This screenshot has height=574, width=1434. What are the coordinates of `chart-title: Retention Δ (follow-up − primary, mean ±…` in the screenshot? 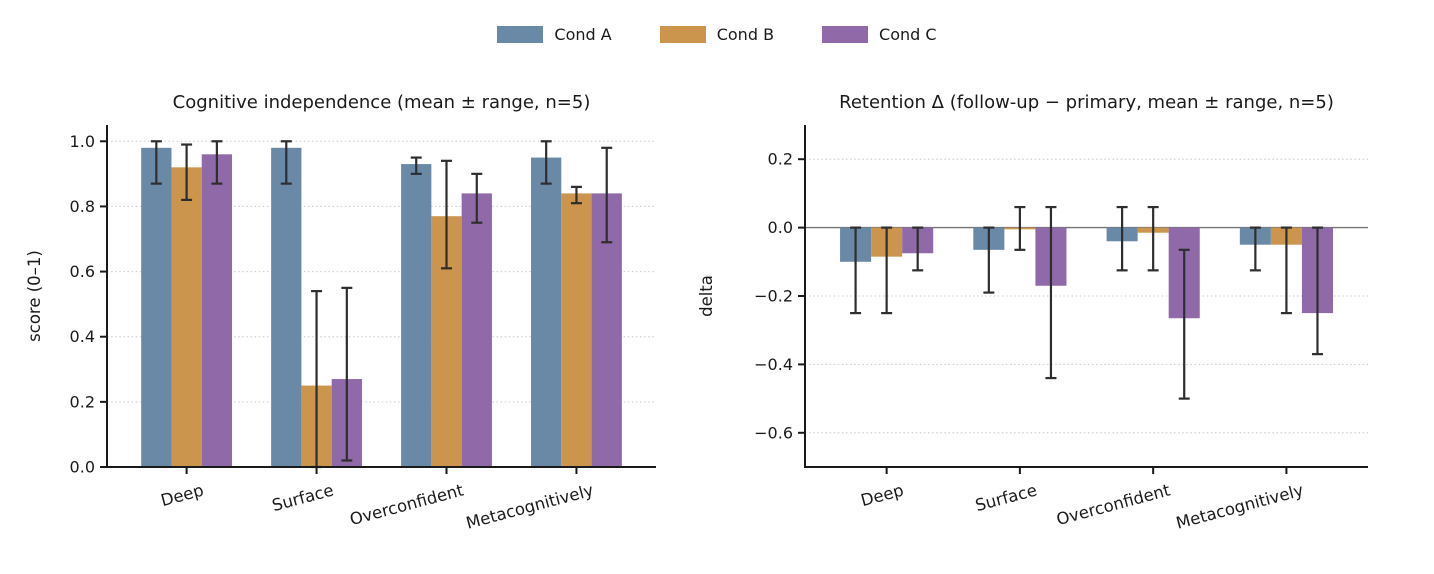 It's located at (1086, 102).